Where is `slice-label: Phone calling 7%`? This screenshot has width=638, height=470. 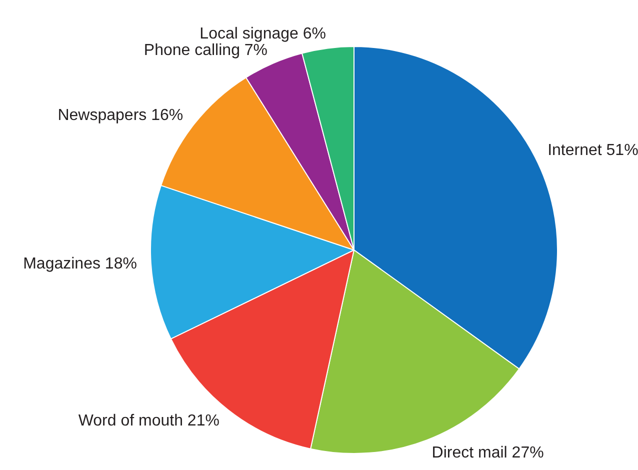
slice-label: Phone calling 7% is located at coordinates (206, 50).